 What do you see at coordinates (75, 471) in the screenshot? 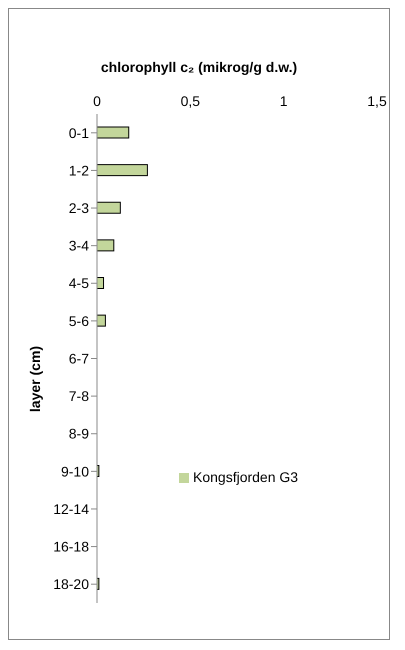
I see `y-tick-label: 9-10` at bounding box center [75, 471].